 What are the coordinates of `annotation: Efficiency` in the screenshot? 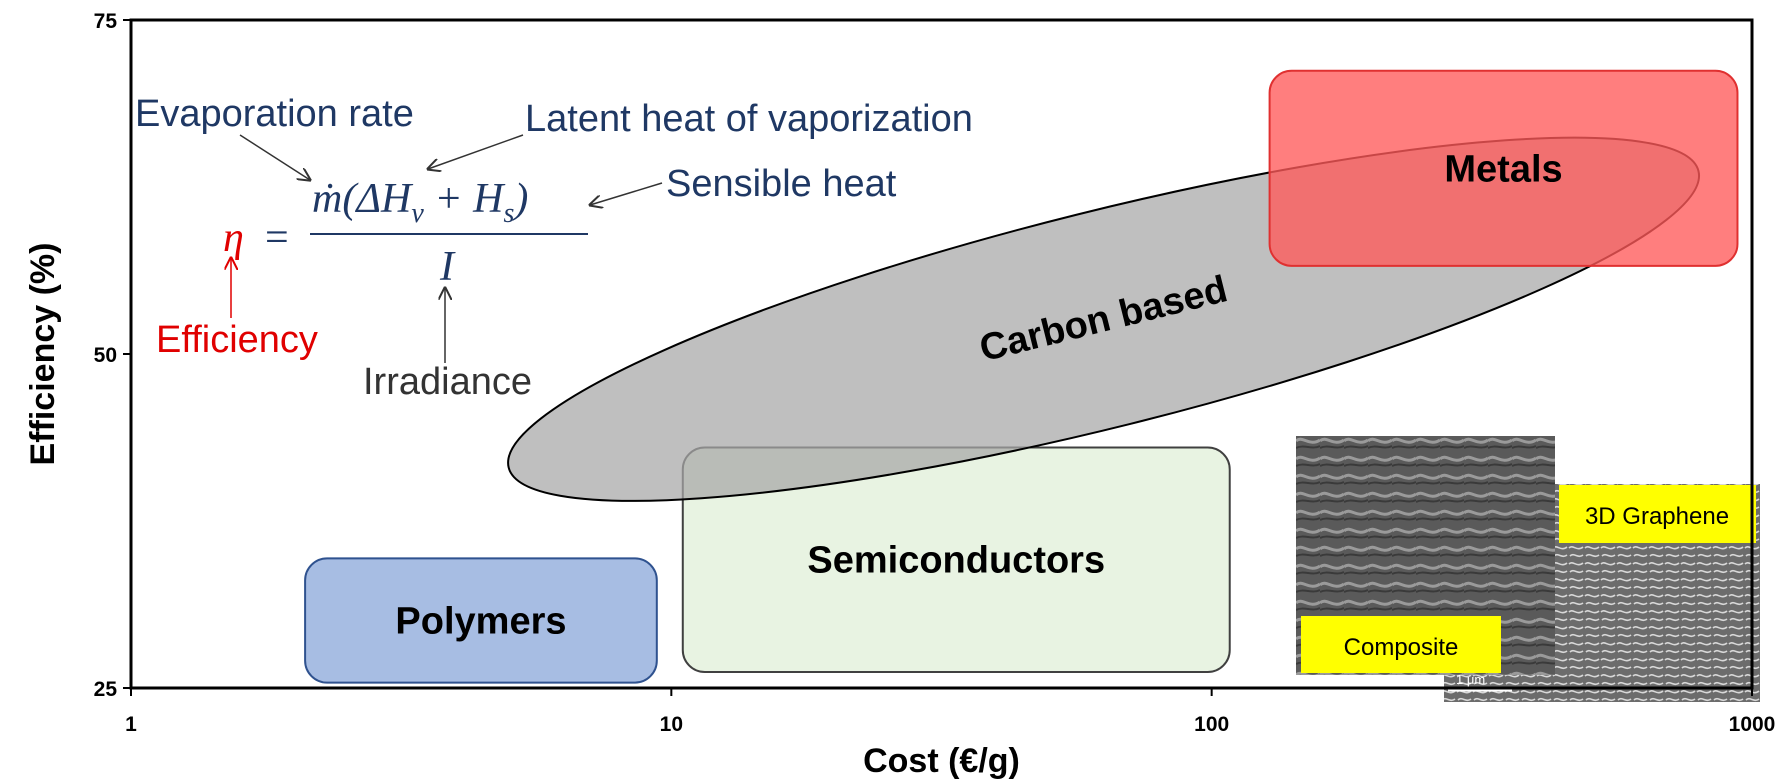 It's located at (237, 340).